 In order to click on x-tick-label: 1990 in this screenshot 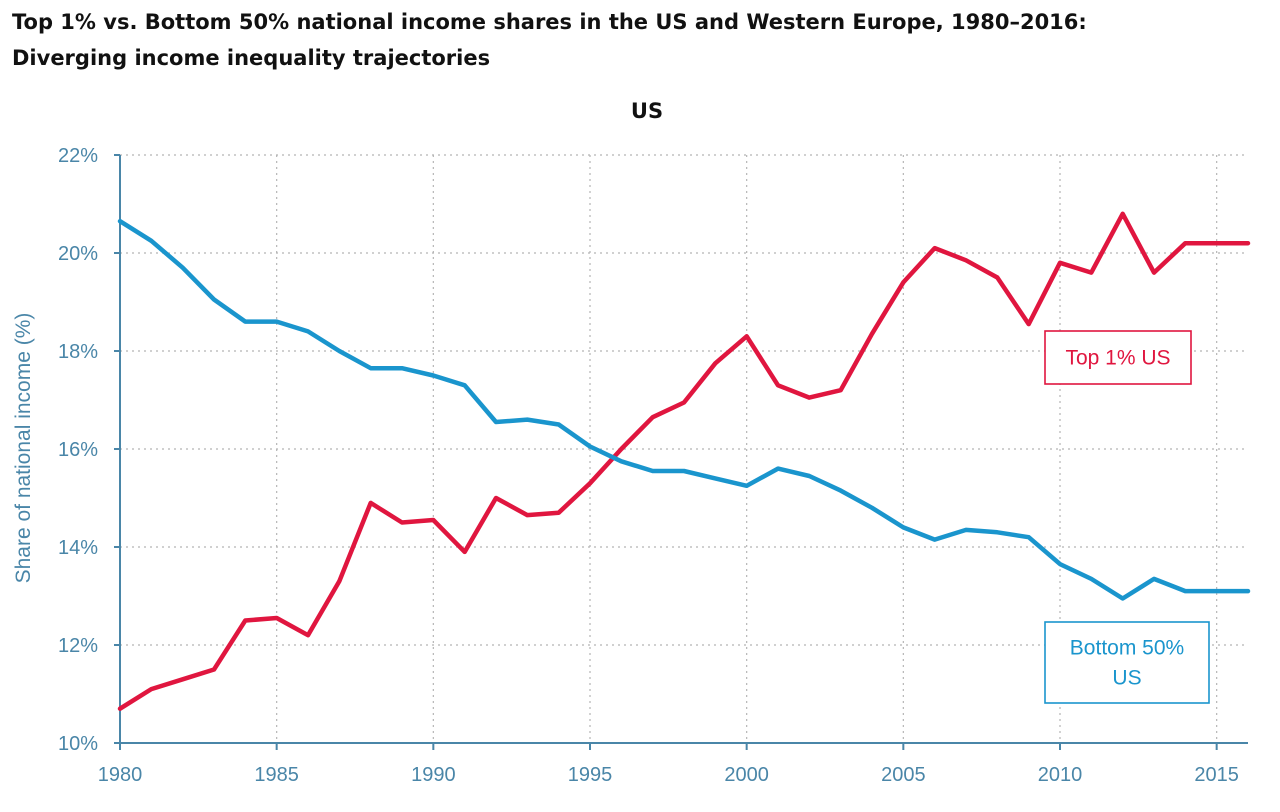, I will do `click(433, 775)`.